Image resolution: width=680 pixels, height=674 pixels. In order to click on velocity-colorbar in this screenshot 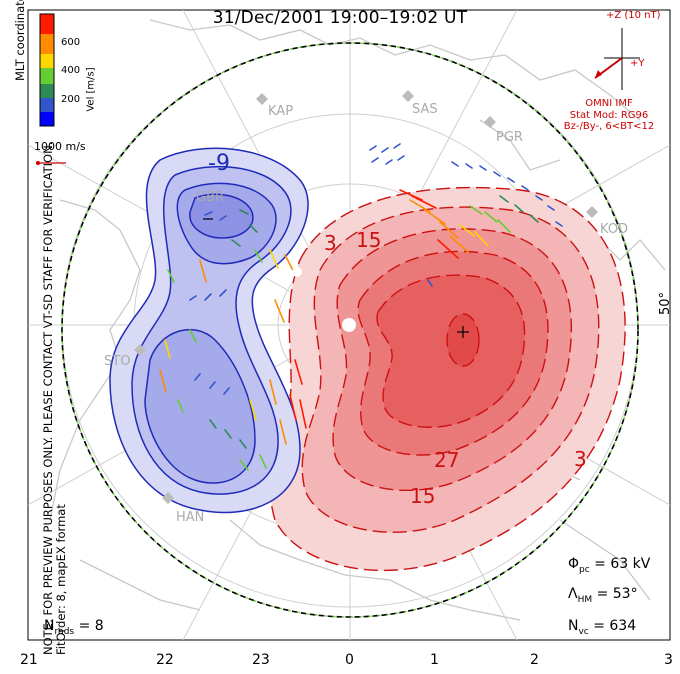, I will do `click(47, 70)`.